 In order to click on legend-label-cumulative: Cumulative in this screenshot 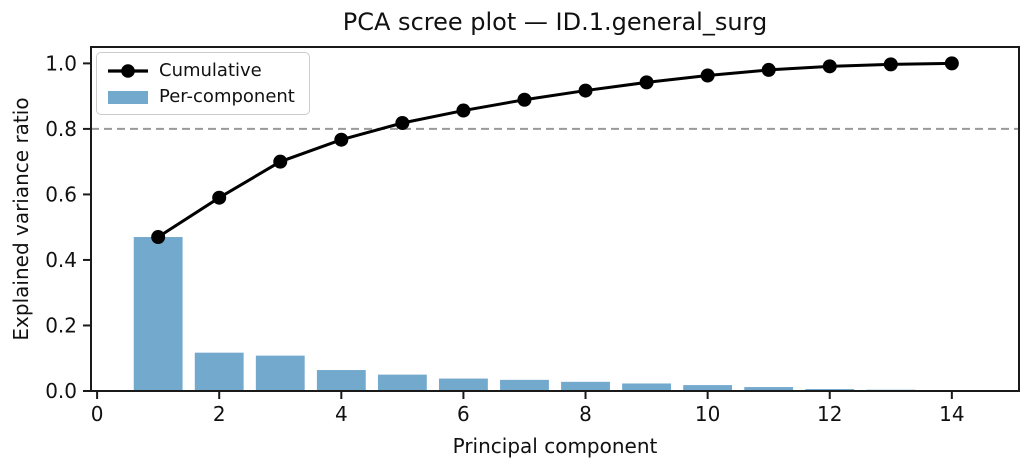, I will do `click(210, 70)`.